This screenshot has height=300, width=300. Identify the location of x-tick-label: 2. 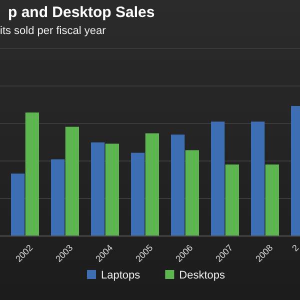
(295, 248).